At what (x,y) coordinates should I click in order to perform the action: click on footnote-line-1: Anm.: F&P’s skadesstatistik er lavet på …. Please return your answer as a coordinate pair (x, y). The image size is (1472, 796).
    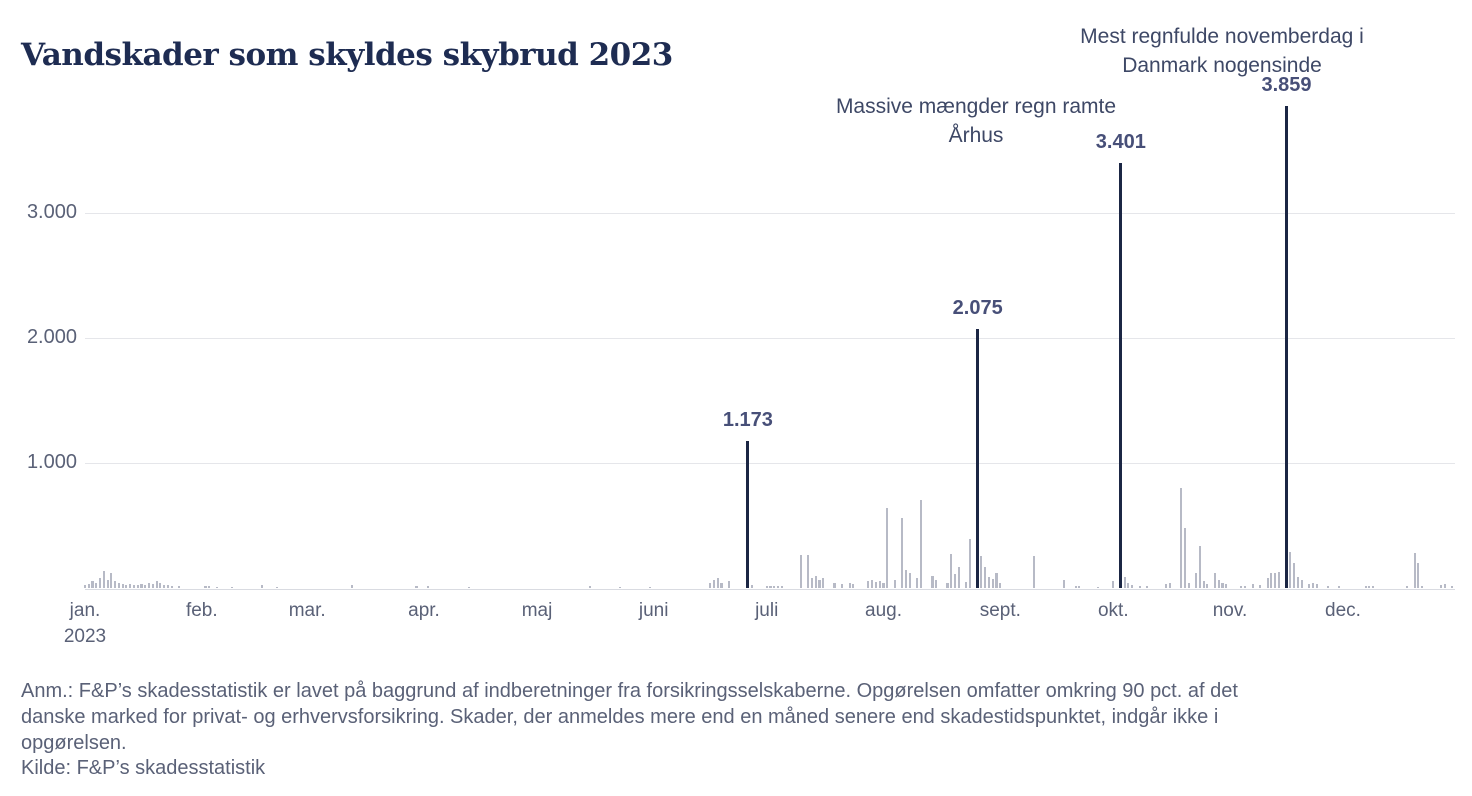
    Looking at the image, I should click on (629, 691).